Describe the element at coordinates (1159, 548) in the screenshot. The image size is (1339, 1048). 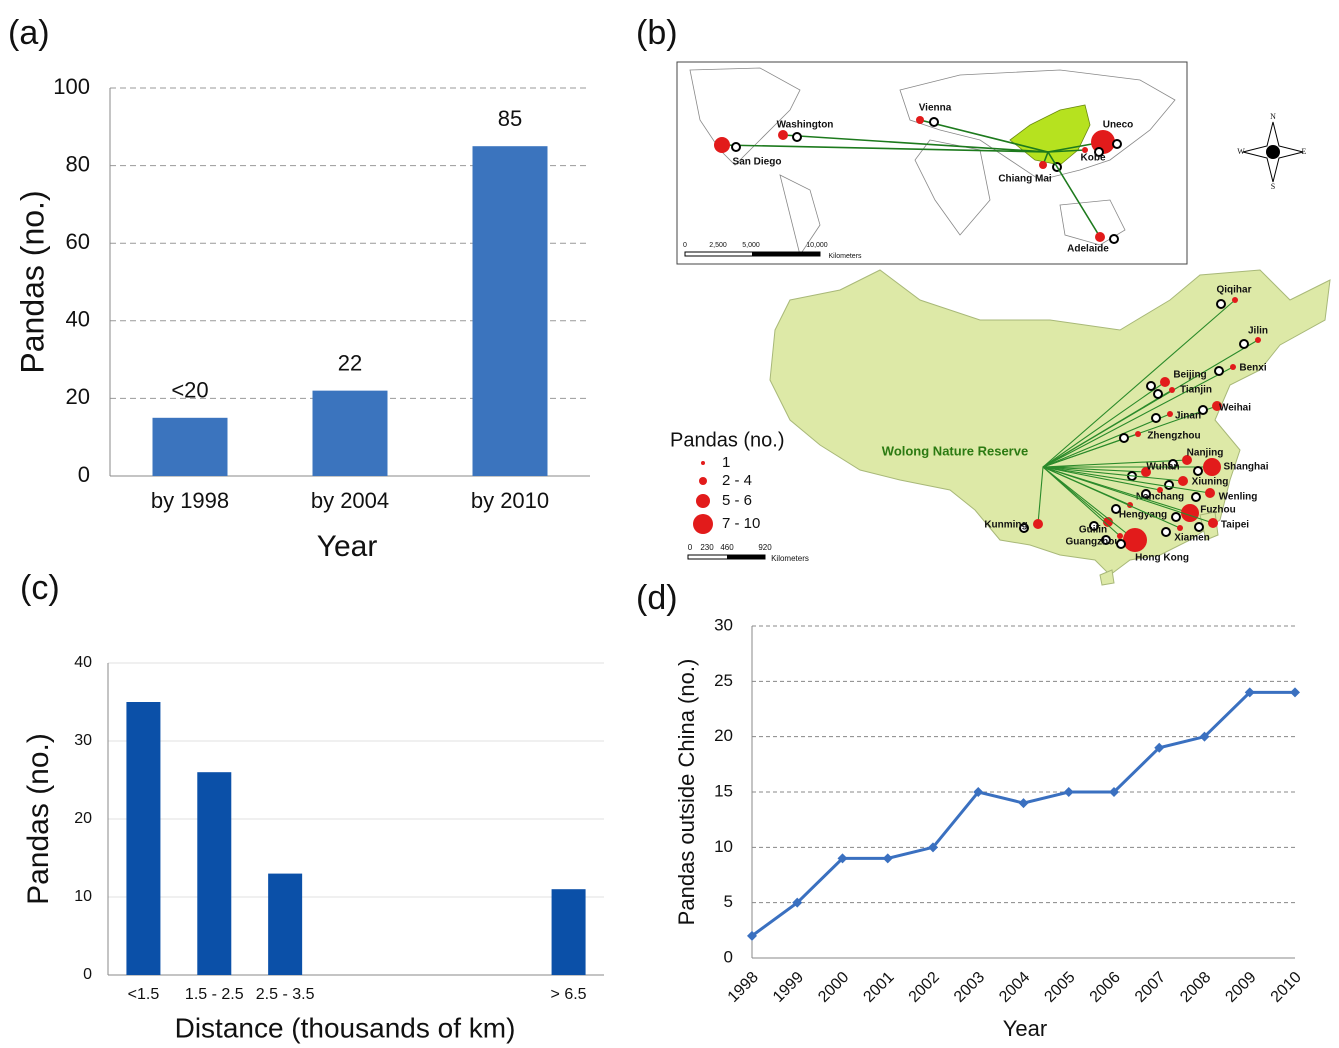
I see `islands` at that location.